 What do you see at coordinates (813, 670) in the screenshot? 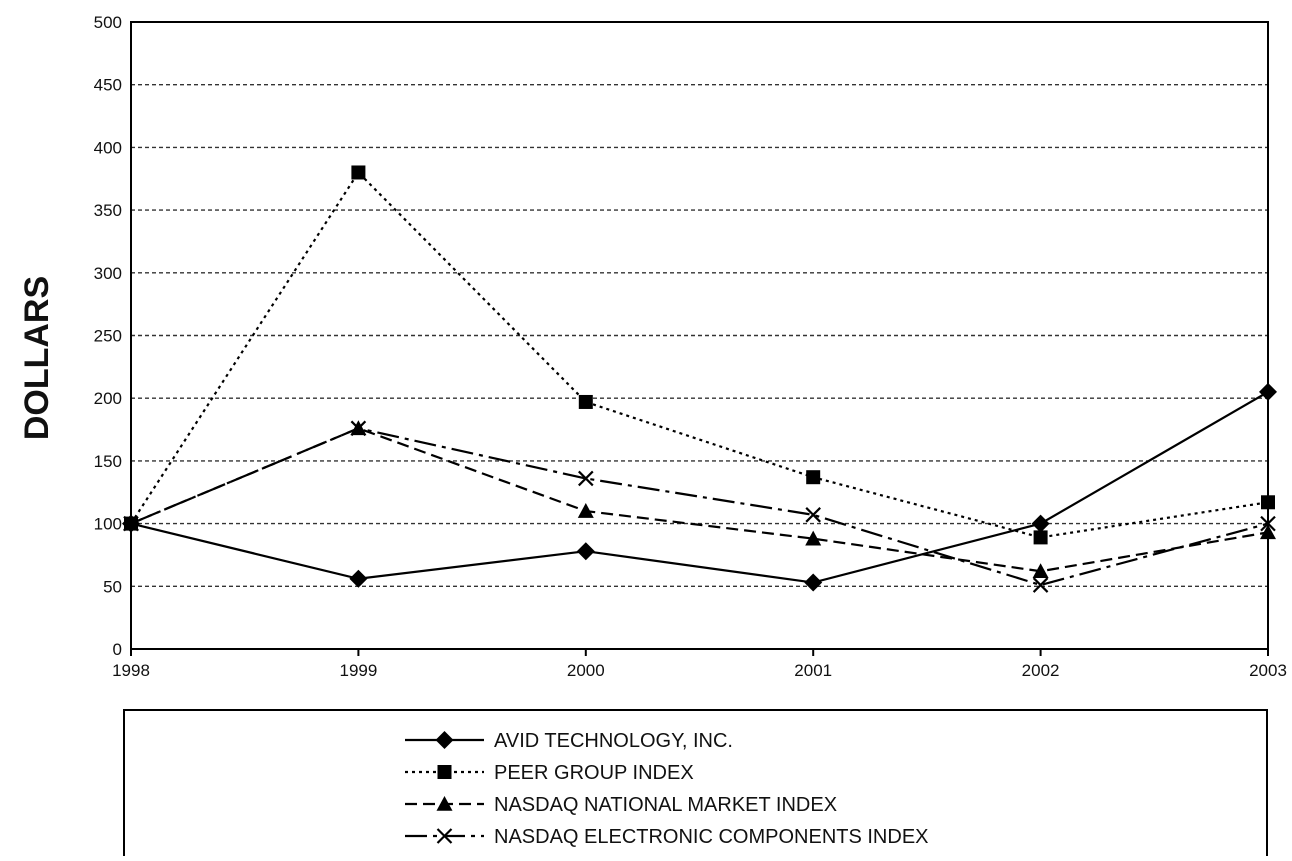
I see `x-tick-label: 2001` at bounding box center [813, 670].